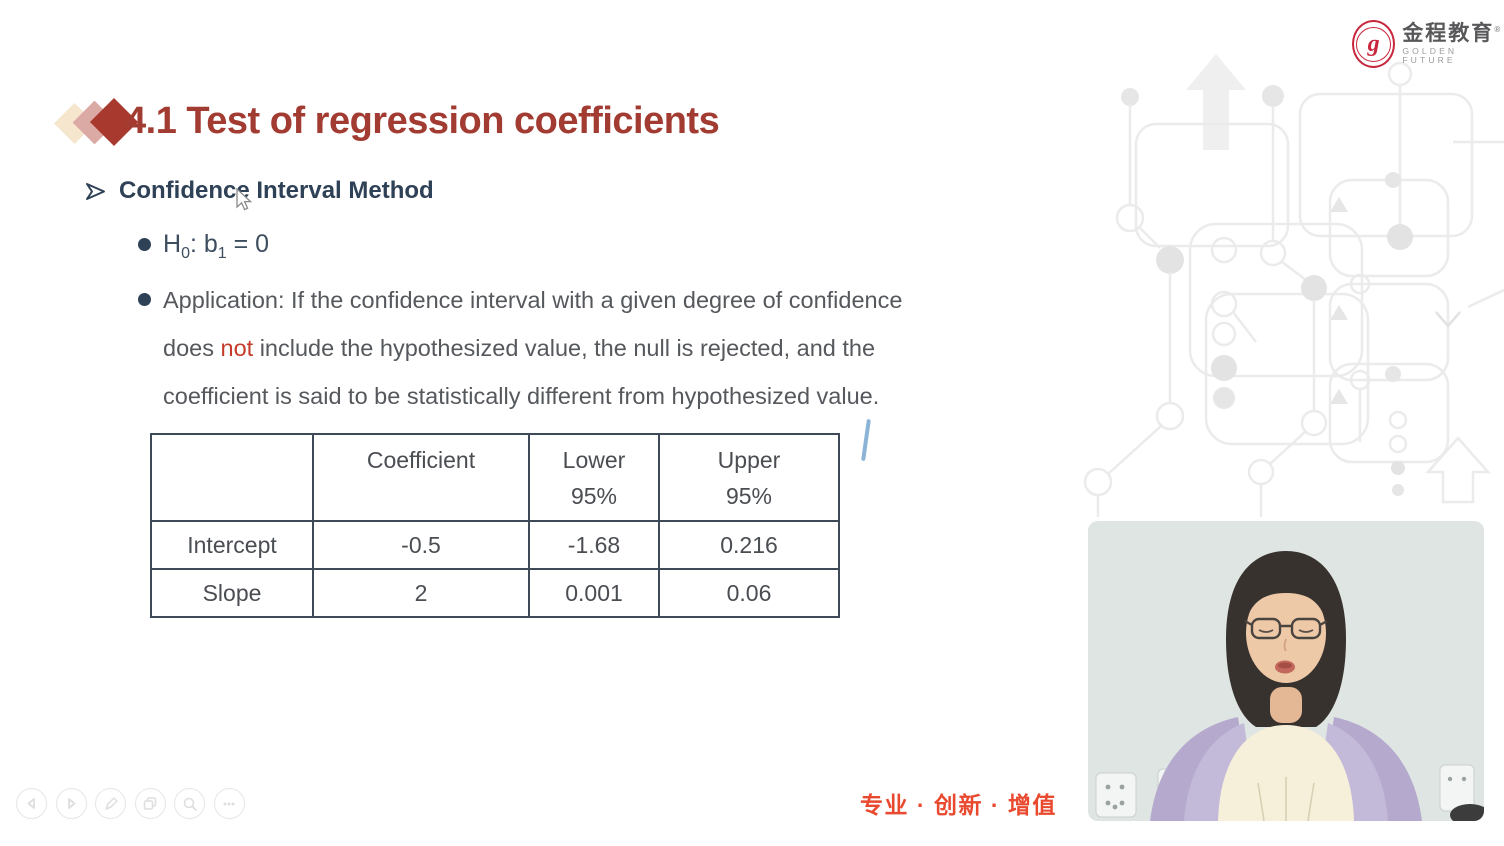  I want to click on instructor-avatar, so click(1286, 686).